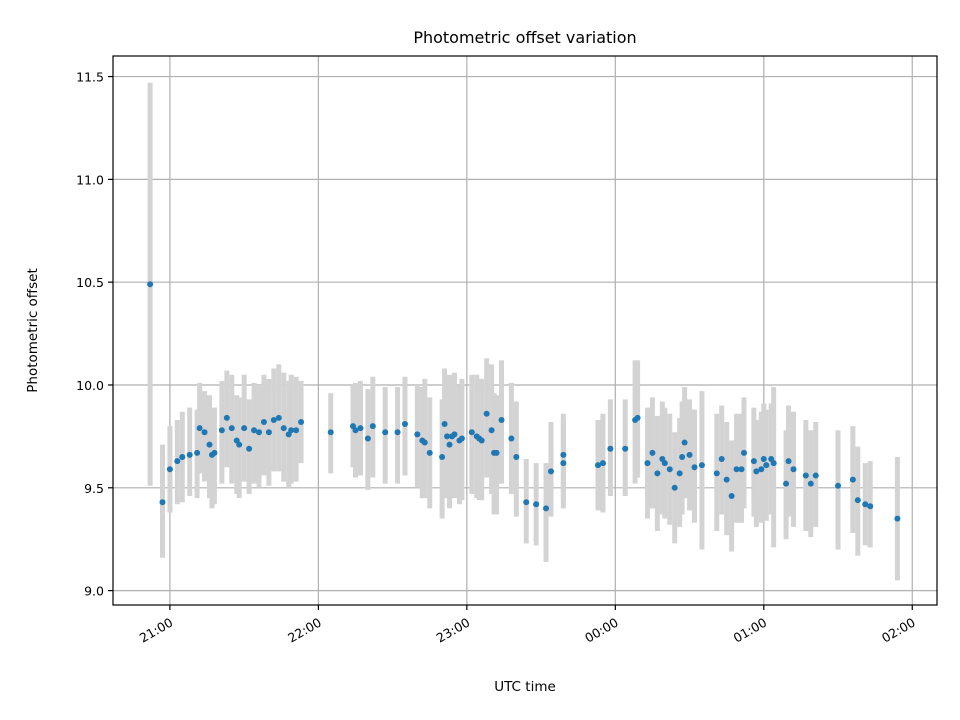 The width and height of the screenshot is (960, 720). Describe the element at coordinates (304, 630) in the screenshot. I see `x-tick-label: 22:00` at that location.